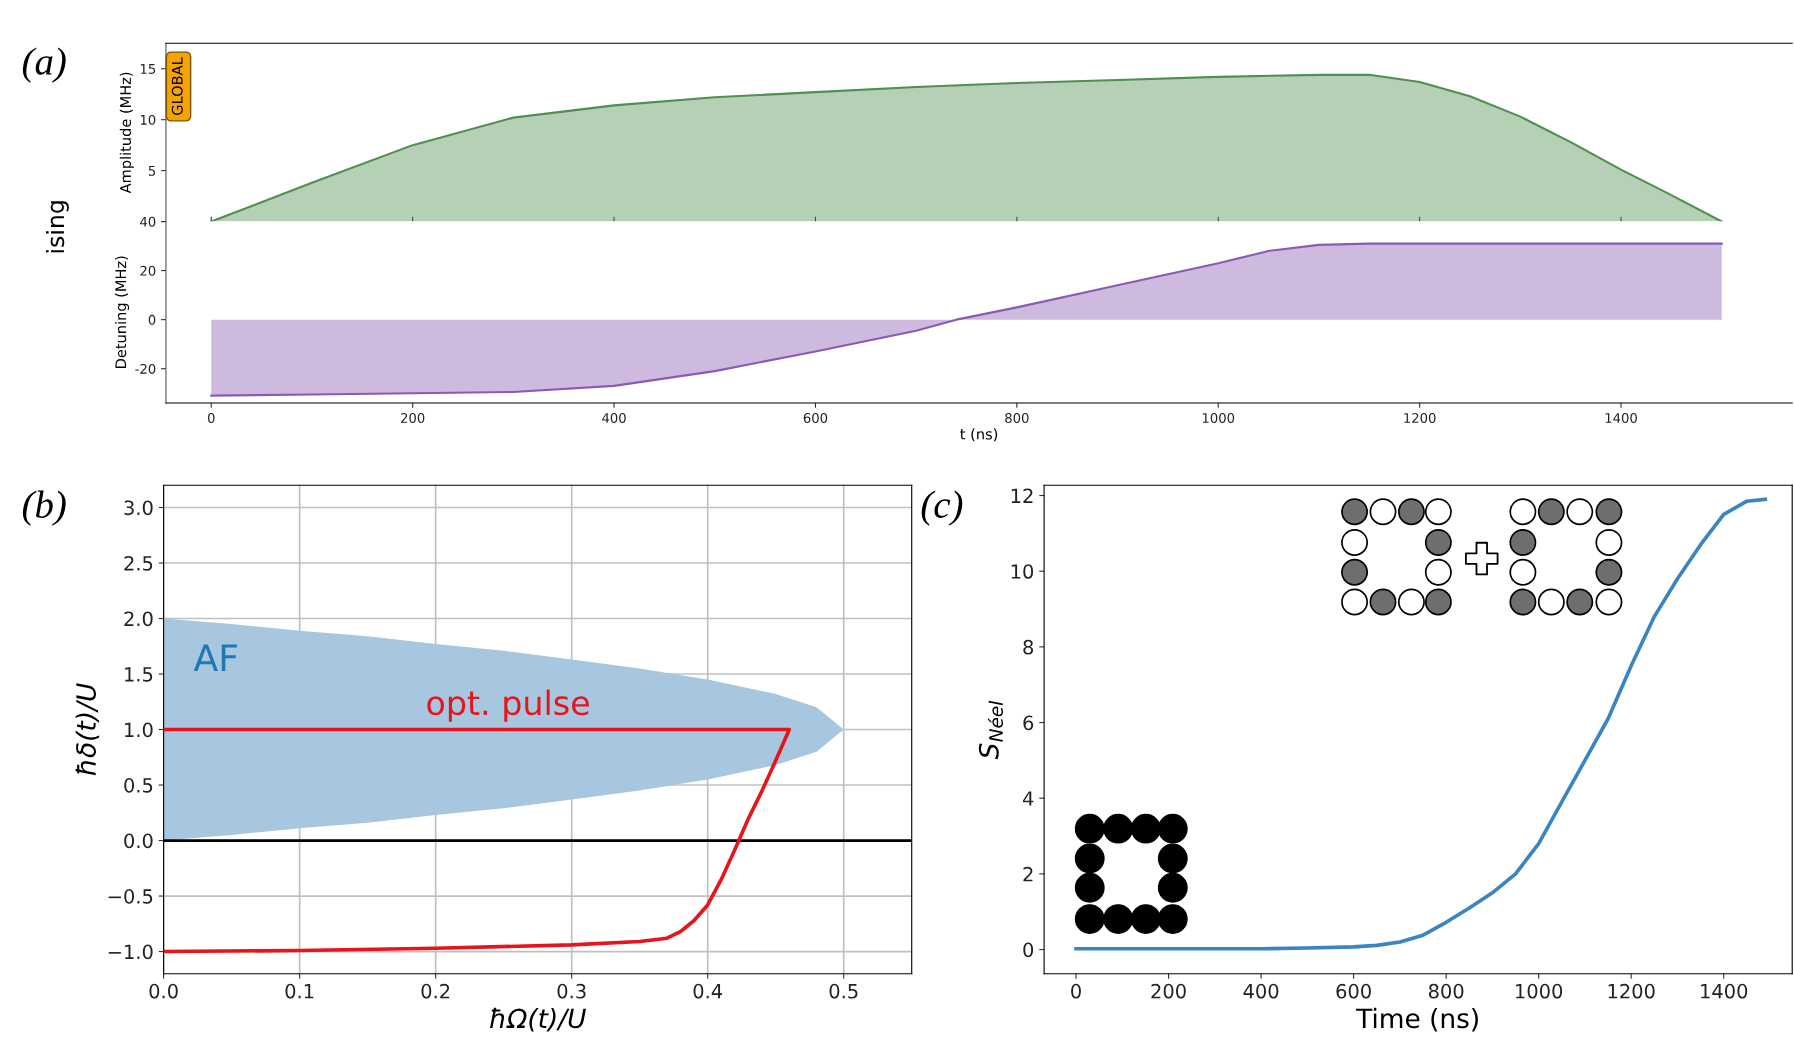 Image resolution: width=1794 pixels, height=1055 pixels. Describe the element at coordinates (942, 508) in the screenshot. I see `text: (c)` at that location.